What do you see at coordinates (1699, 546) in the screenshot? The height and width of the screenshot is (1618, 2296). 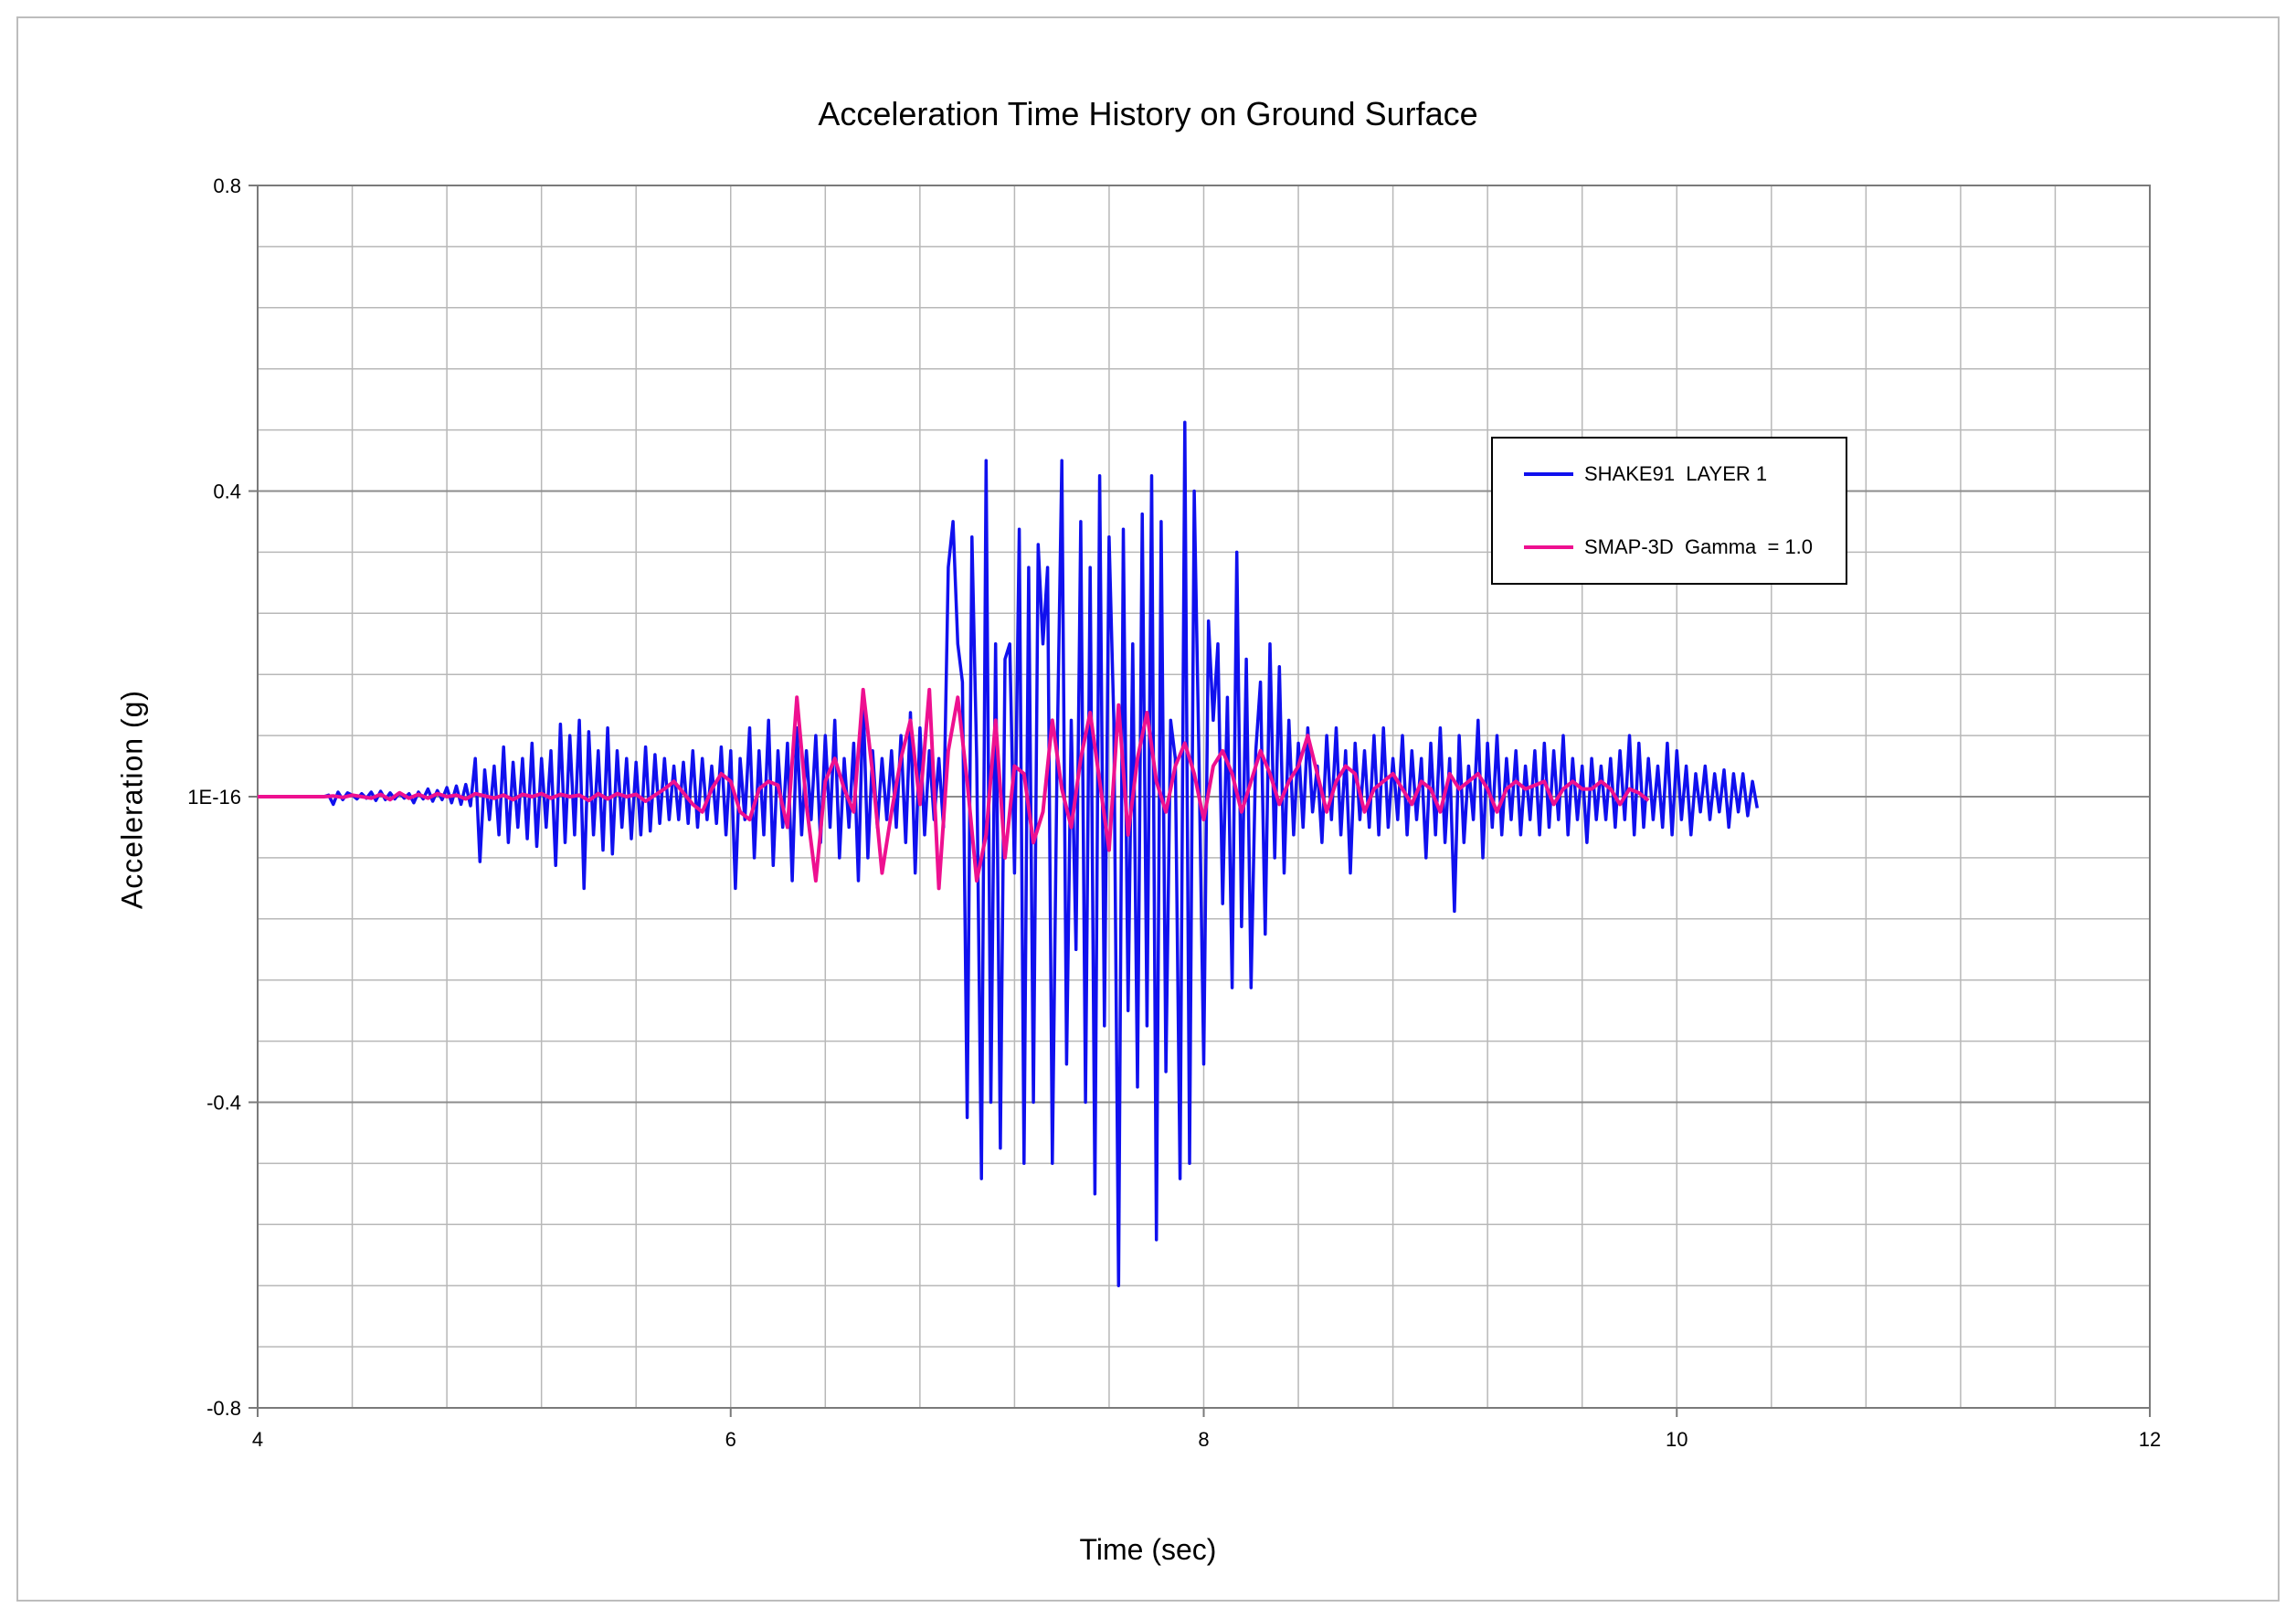 I see `legend-label-smap3d: SMAP-3D Gamma = 1.0` at bounding box center [1699, 546].